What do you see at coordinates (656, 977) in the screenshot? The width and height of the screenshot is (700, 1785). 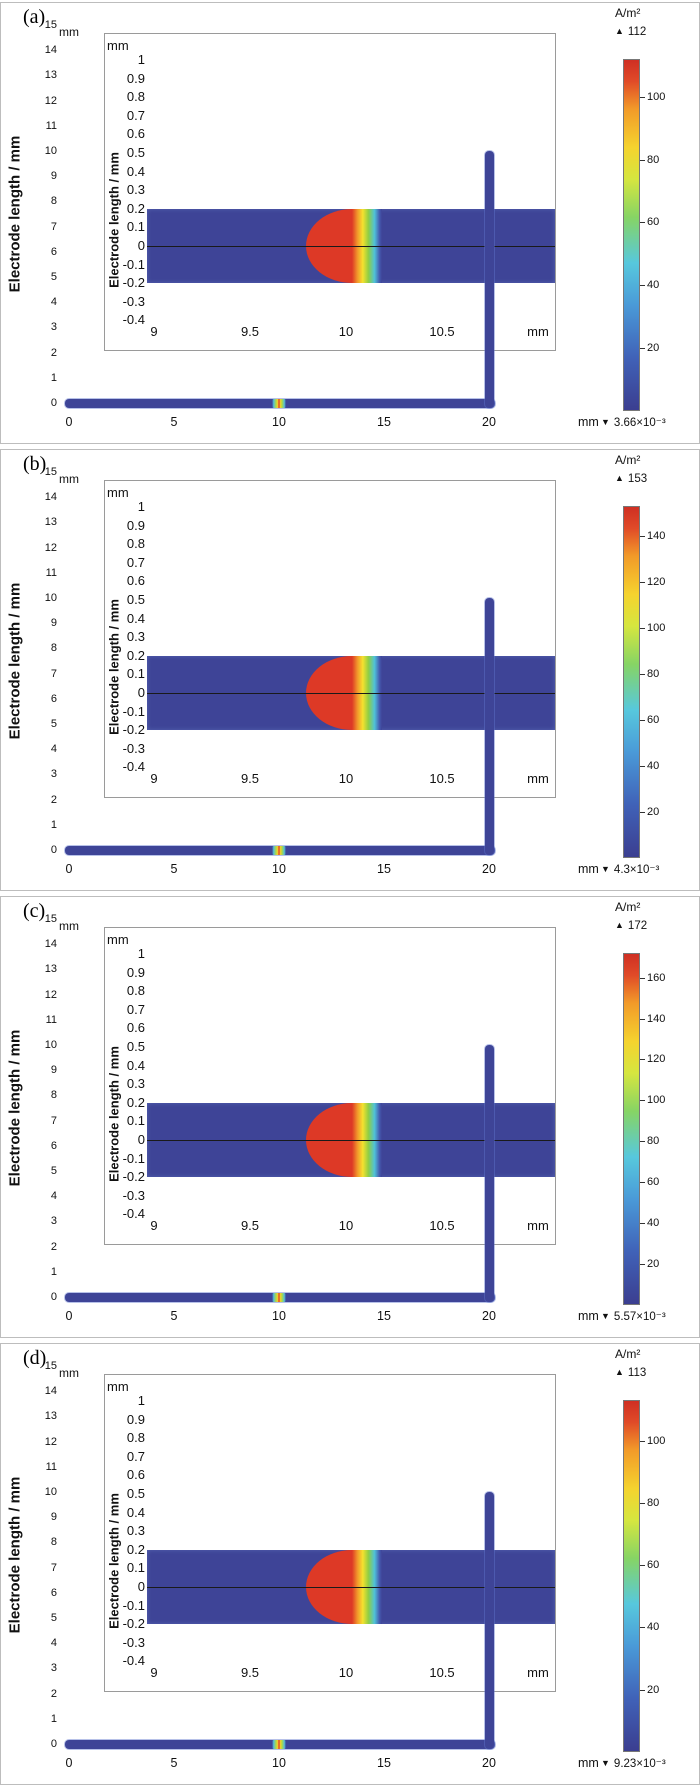 I see `colorbar-tick-label: 160` at bounding box center [656, 977].